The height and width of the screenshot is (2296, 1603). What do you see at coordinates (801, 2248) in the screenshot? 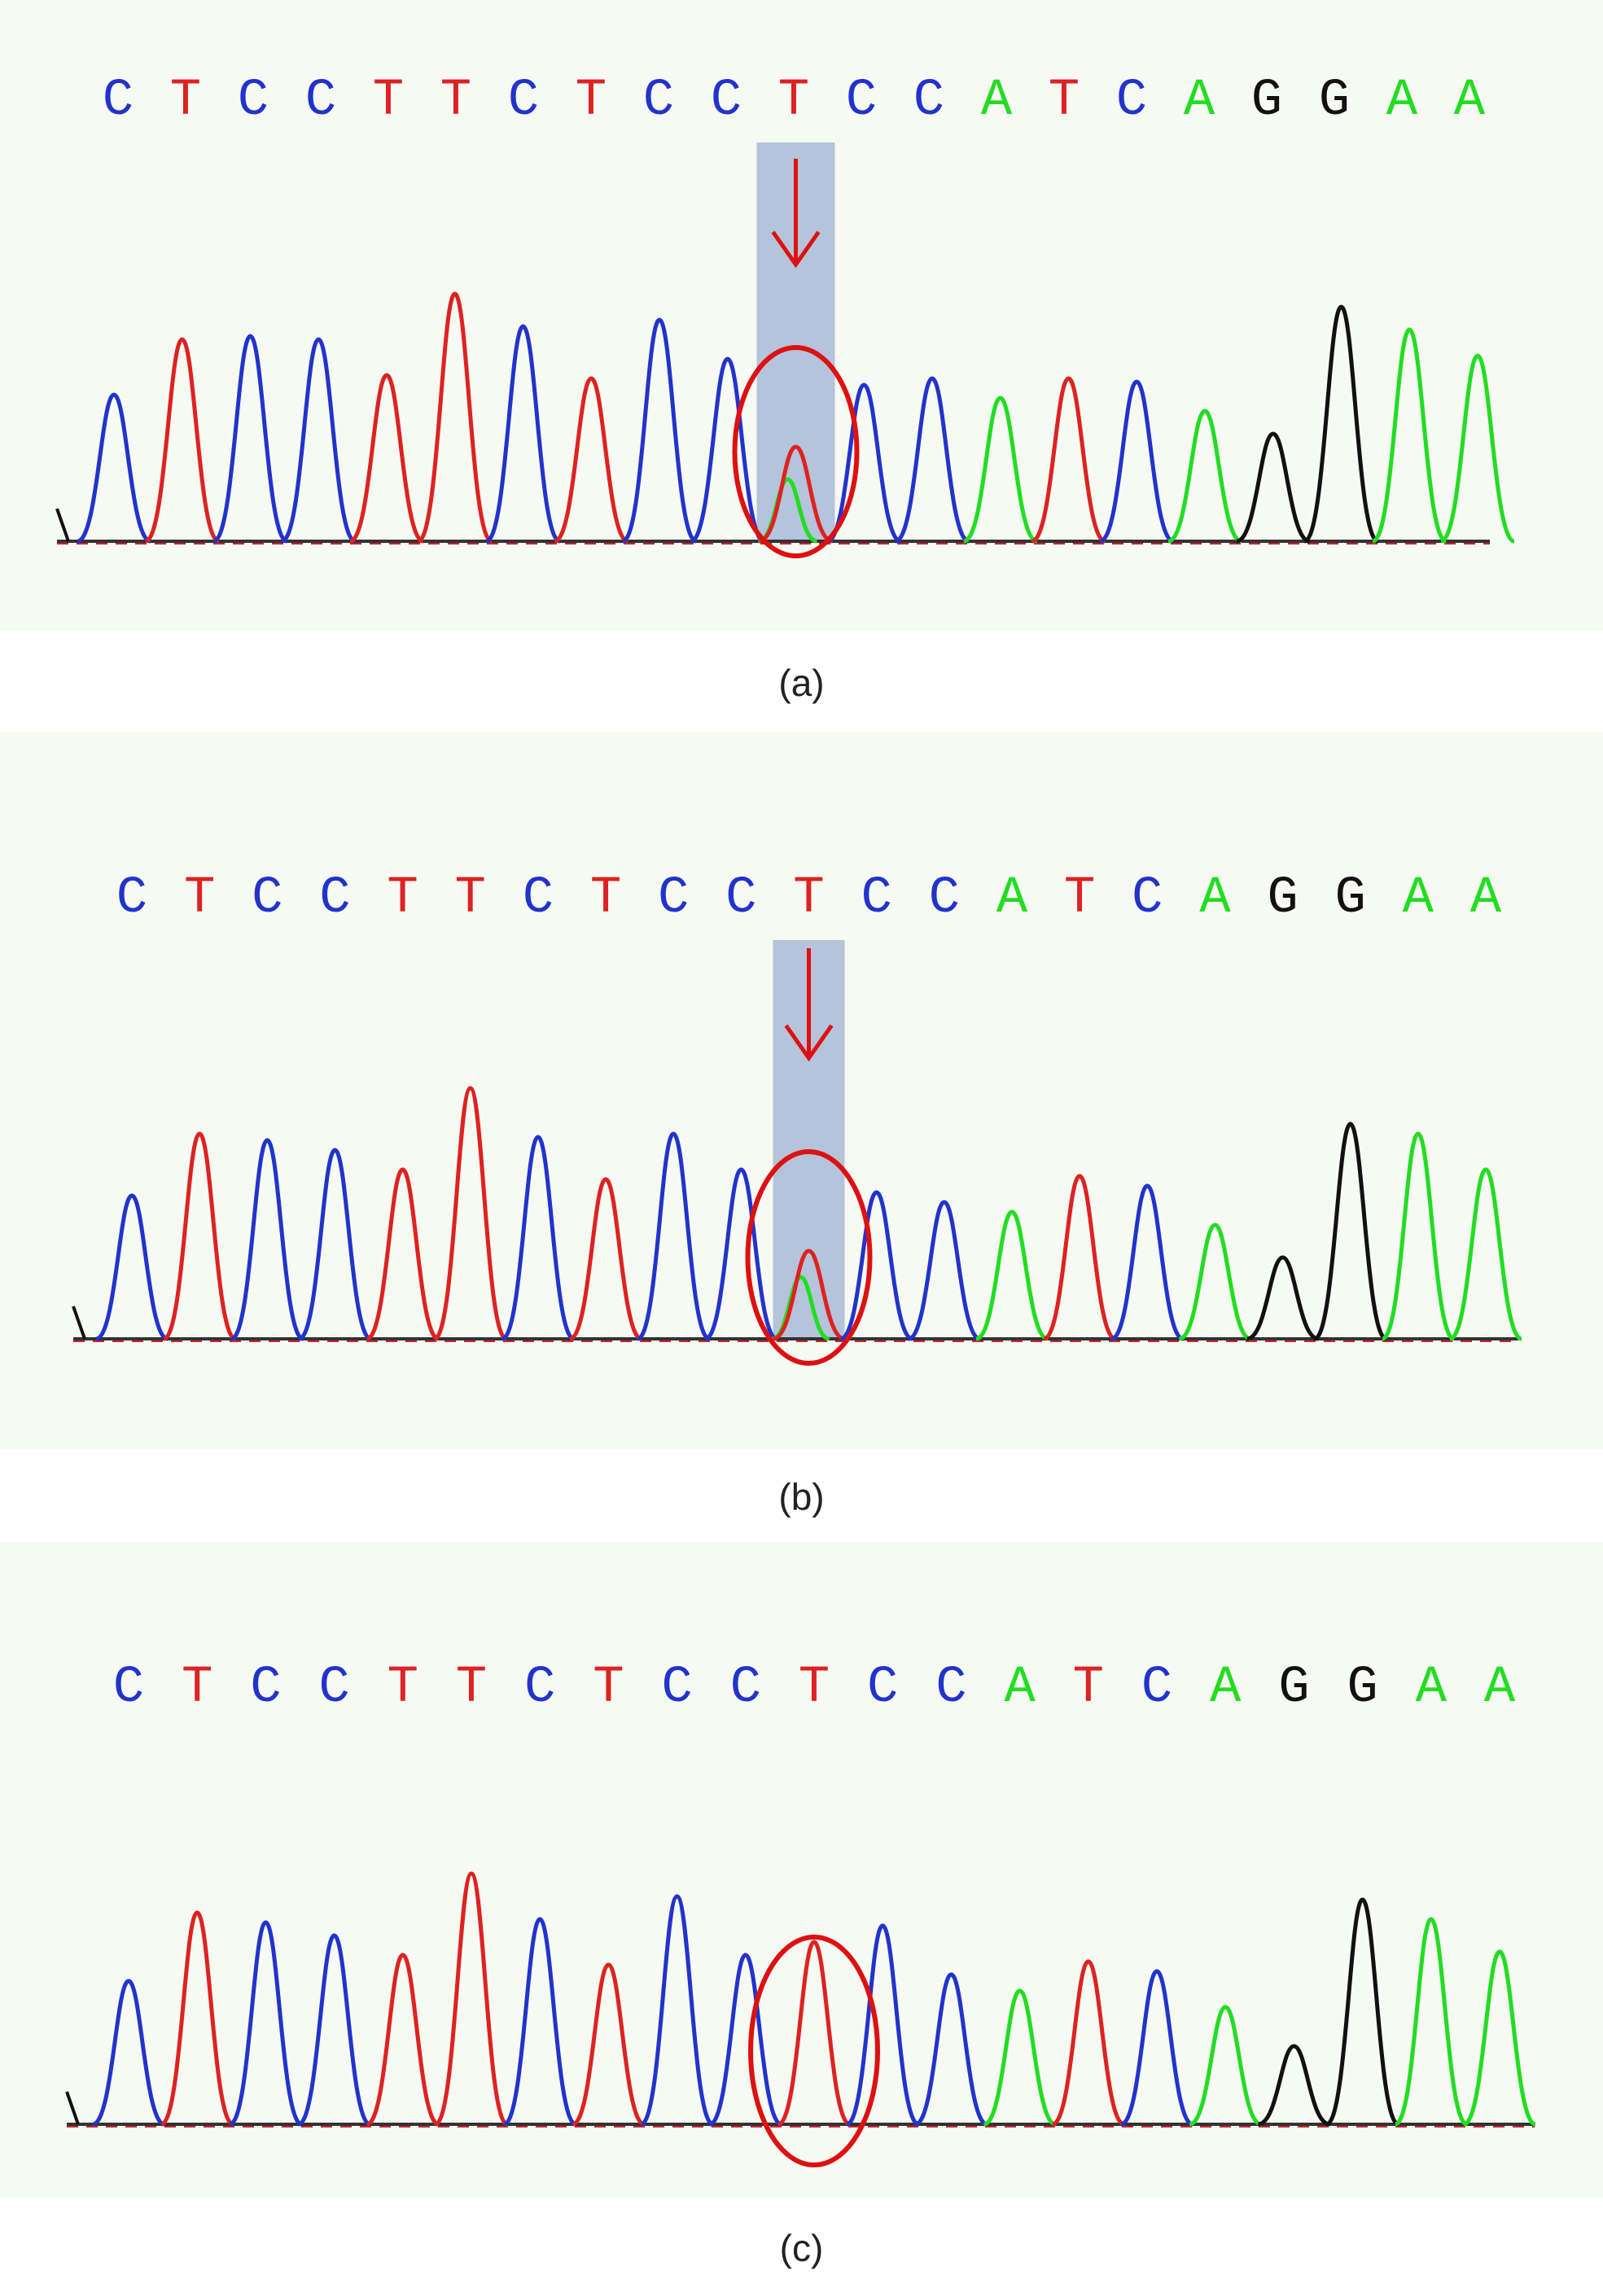
I see `caption-c: (c)` at bounding box center [801, 2248].